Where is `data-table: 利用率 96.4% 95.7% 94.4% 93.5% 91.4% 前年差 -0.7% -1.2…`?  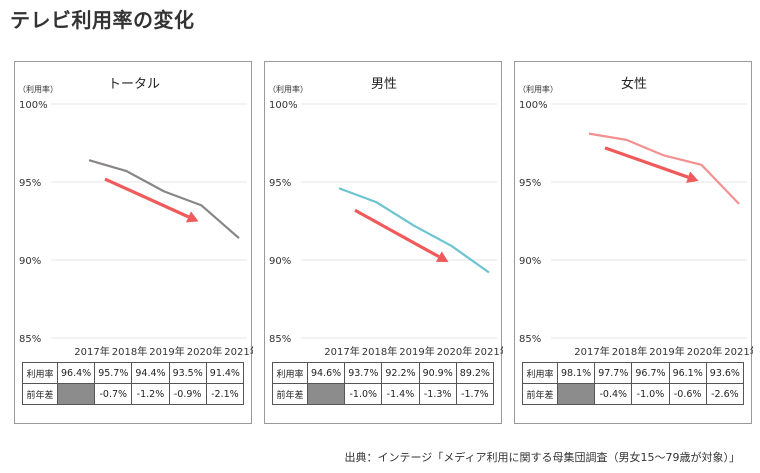 data-table: 利用率 96.4% 95.7% 94.4% 93.5% 91.4% 前年差 -0.7% -1.2… is located at coordinates (133, 383).